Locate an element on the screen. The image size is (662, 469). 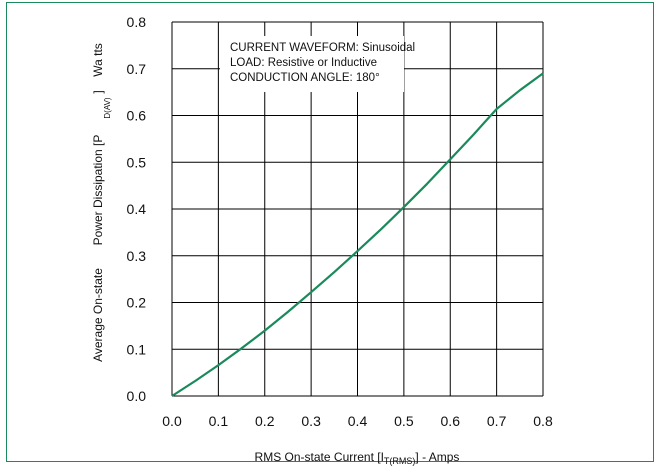
x-tick-label: 0.1 is located at coordinates (219, 421).